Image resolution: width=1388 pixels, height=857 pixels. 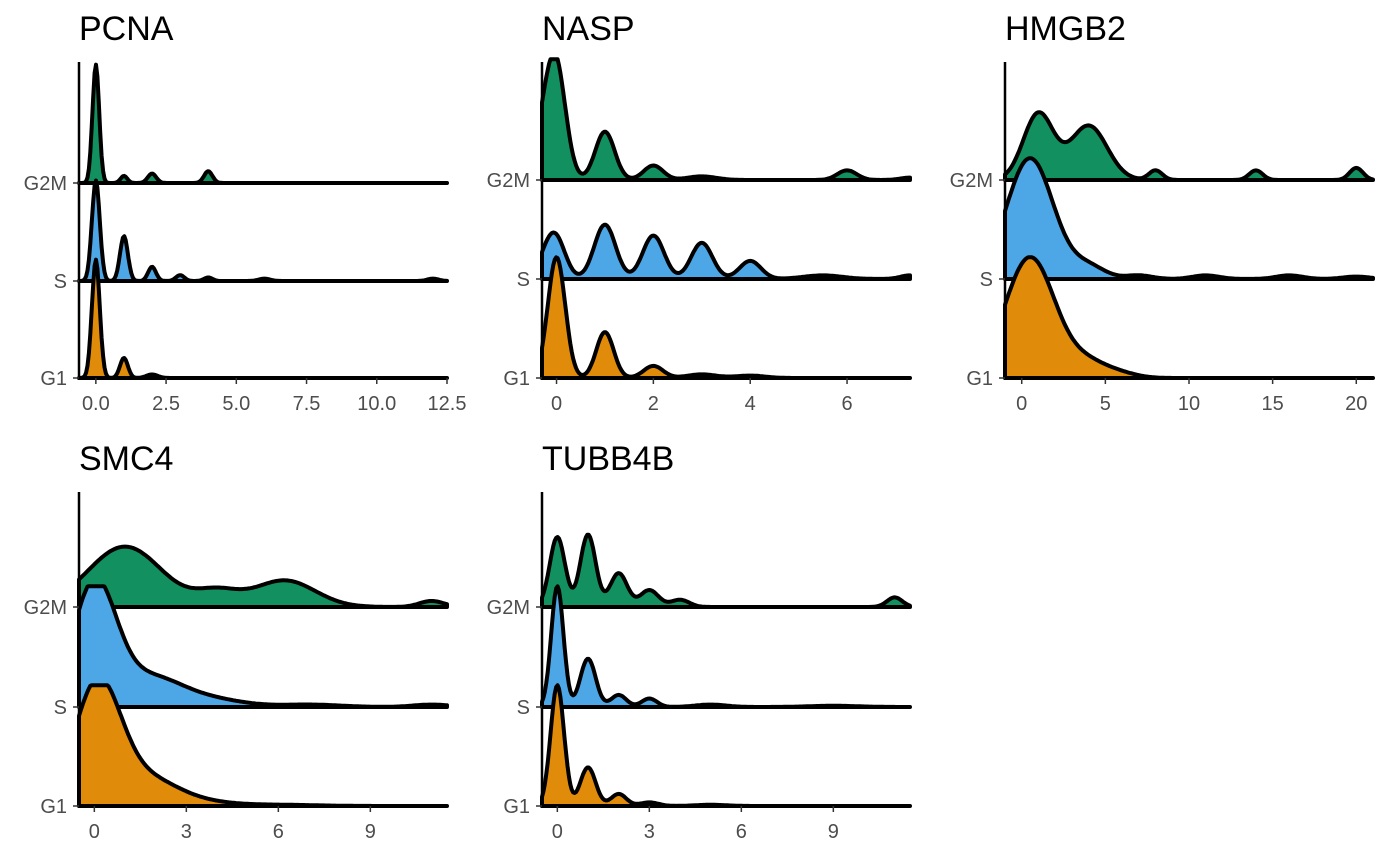 What do you see at coordinates (588, 29) in the screenshot?
I see `panel-title: NASP` at bounding box center [588, 29].